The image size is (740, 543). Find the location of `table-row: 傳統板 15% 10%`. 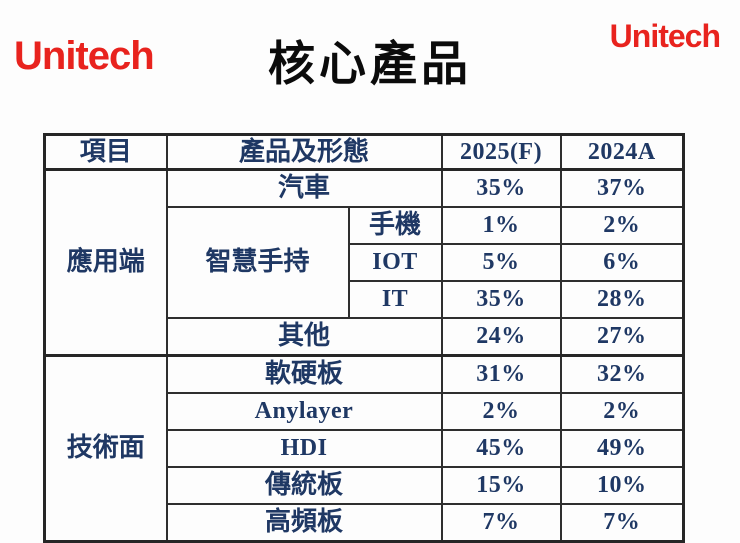

table-row: 傳統板 15% 10% is located at coordinates (365, 485).